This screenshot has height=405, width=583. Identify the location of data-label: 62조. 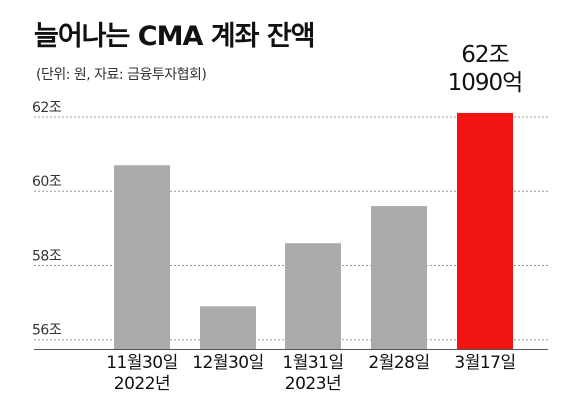
(484, 55).